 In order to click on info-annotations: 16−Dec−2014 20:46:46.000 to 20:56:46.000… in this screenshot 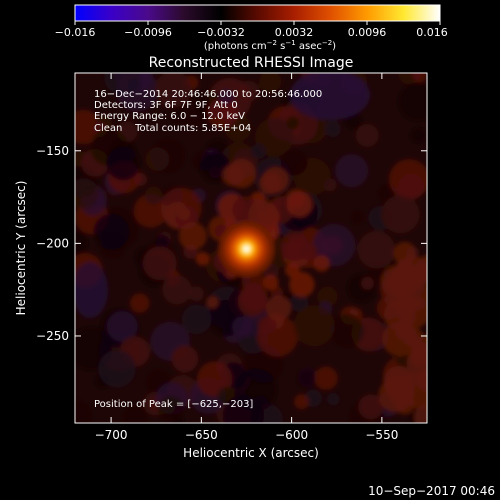, I will do `click(208, 111)`.